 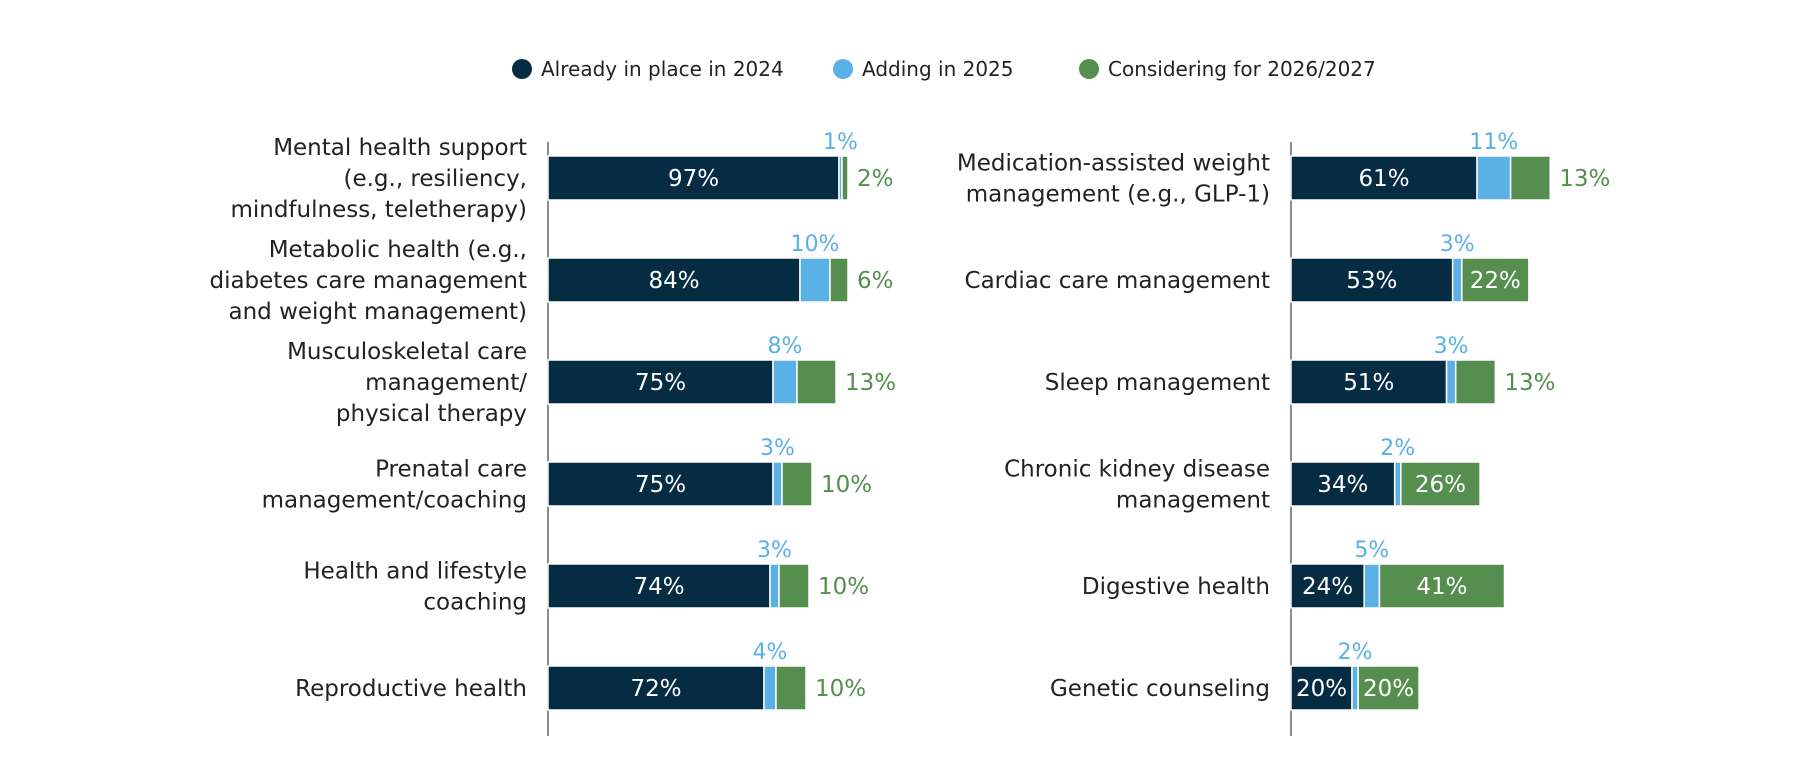 I want to click on category-label: Chronic kidney disease management, so click(x=1137, y=485).